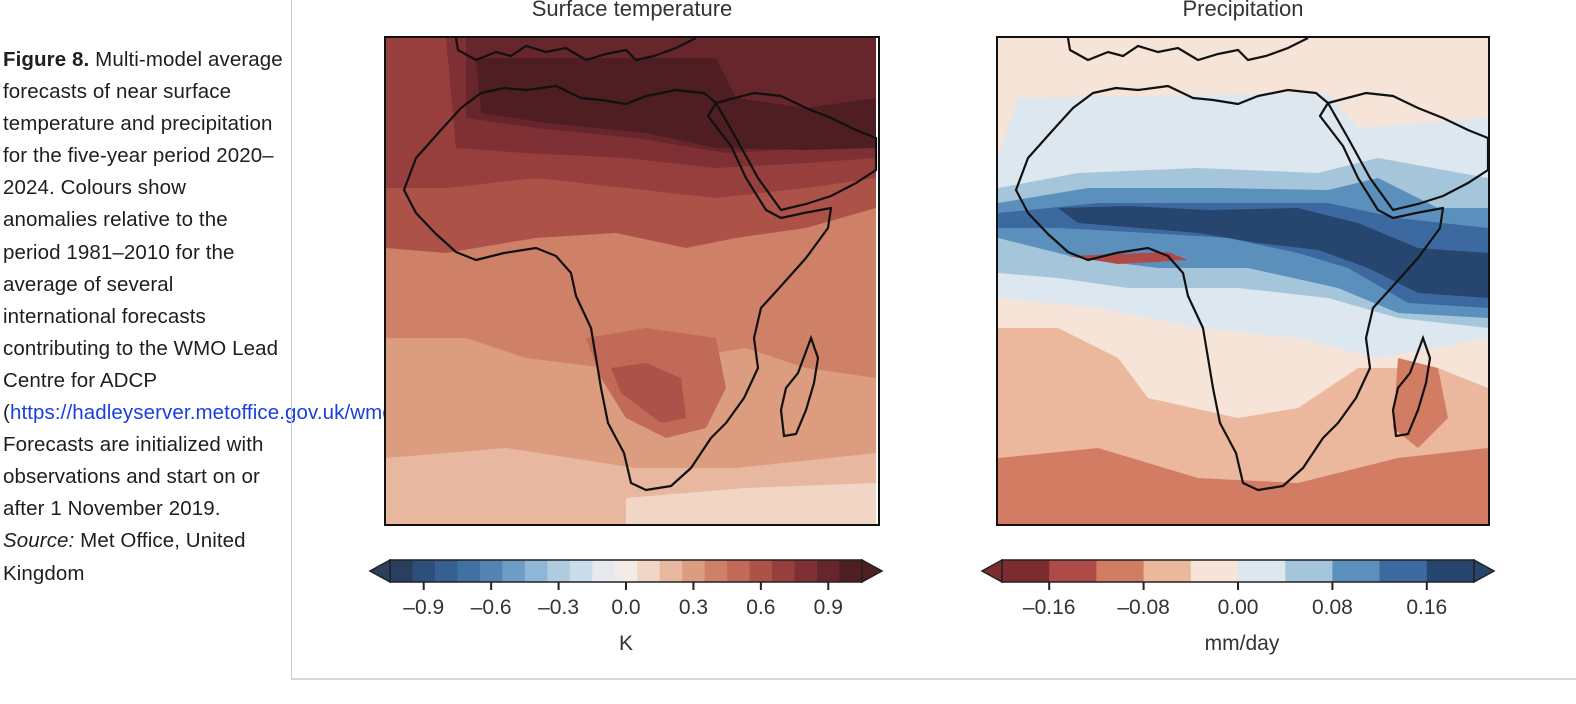 The image size is (1576, 704). I want to click on precipitation-colorbar: –0.16 –0.08 0.00 0.08 0.16 mm/day, so click(1238, 606).